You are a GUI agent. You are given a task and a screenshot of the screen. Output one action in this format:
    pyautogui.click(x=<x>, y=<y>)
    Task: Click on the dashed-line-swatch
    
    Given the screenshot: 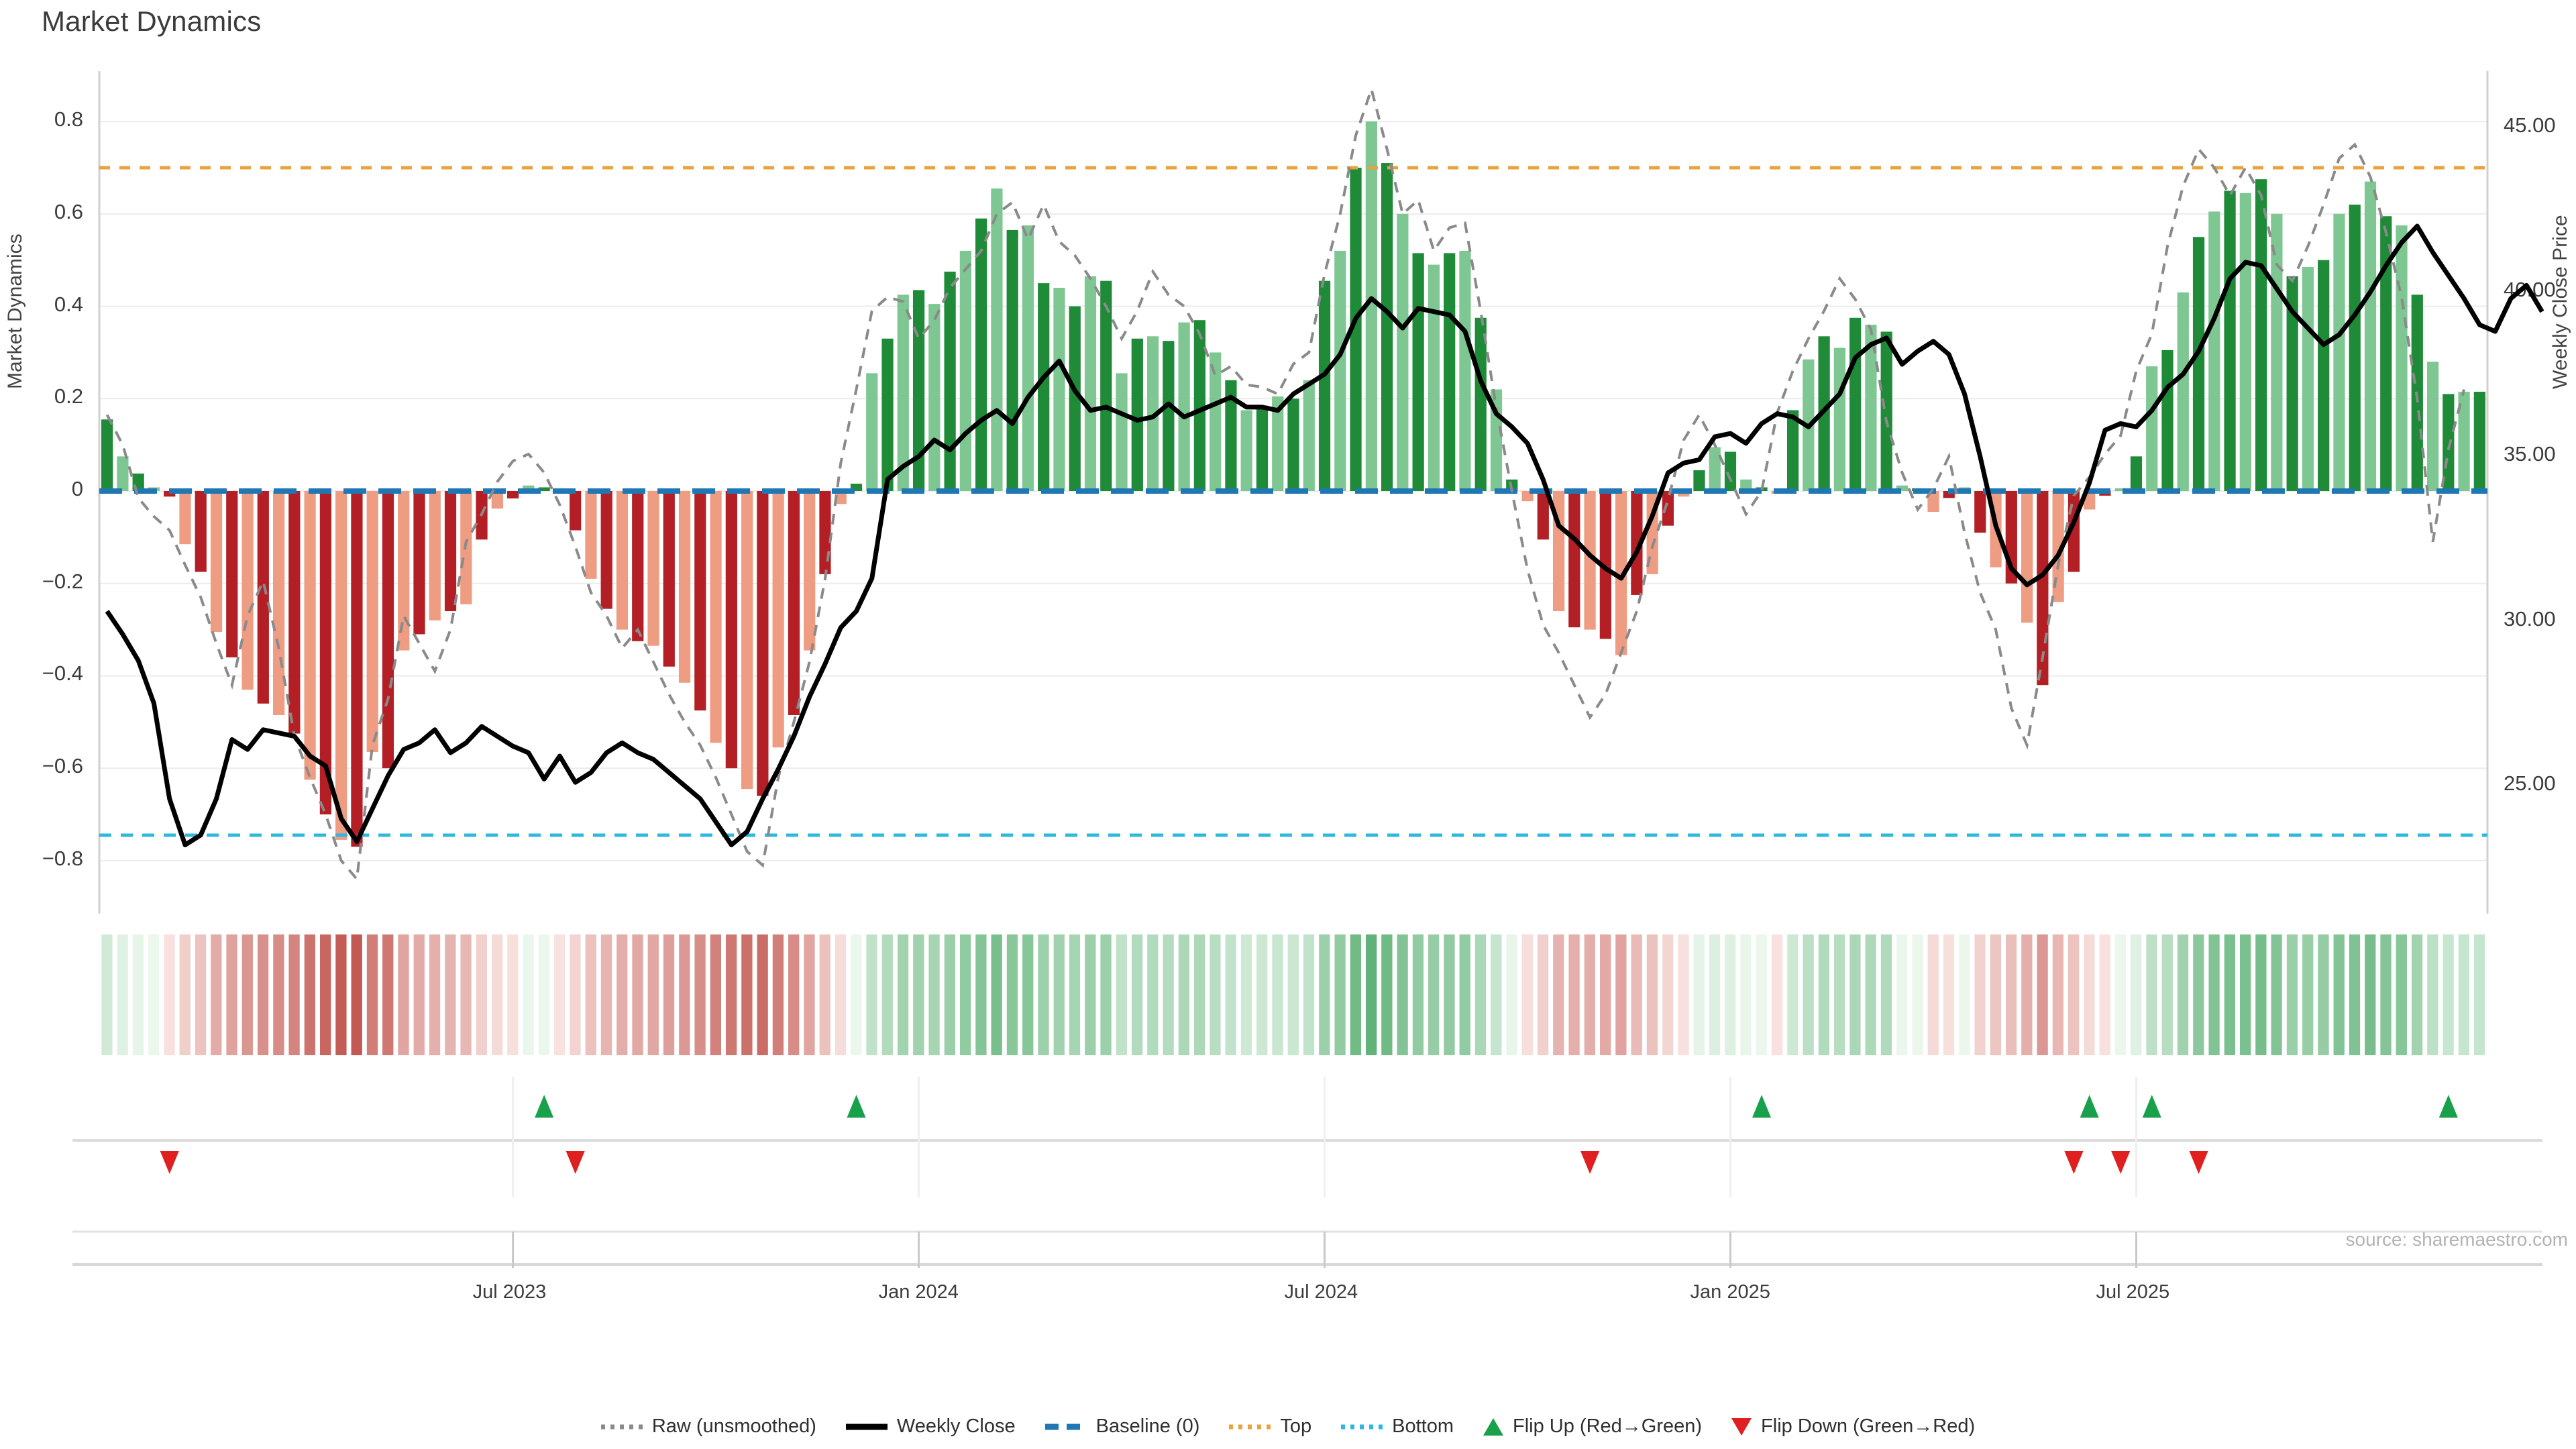 What is the action you would take?
    pyautogui.click(x=1065, y=1427)
    